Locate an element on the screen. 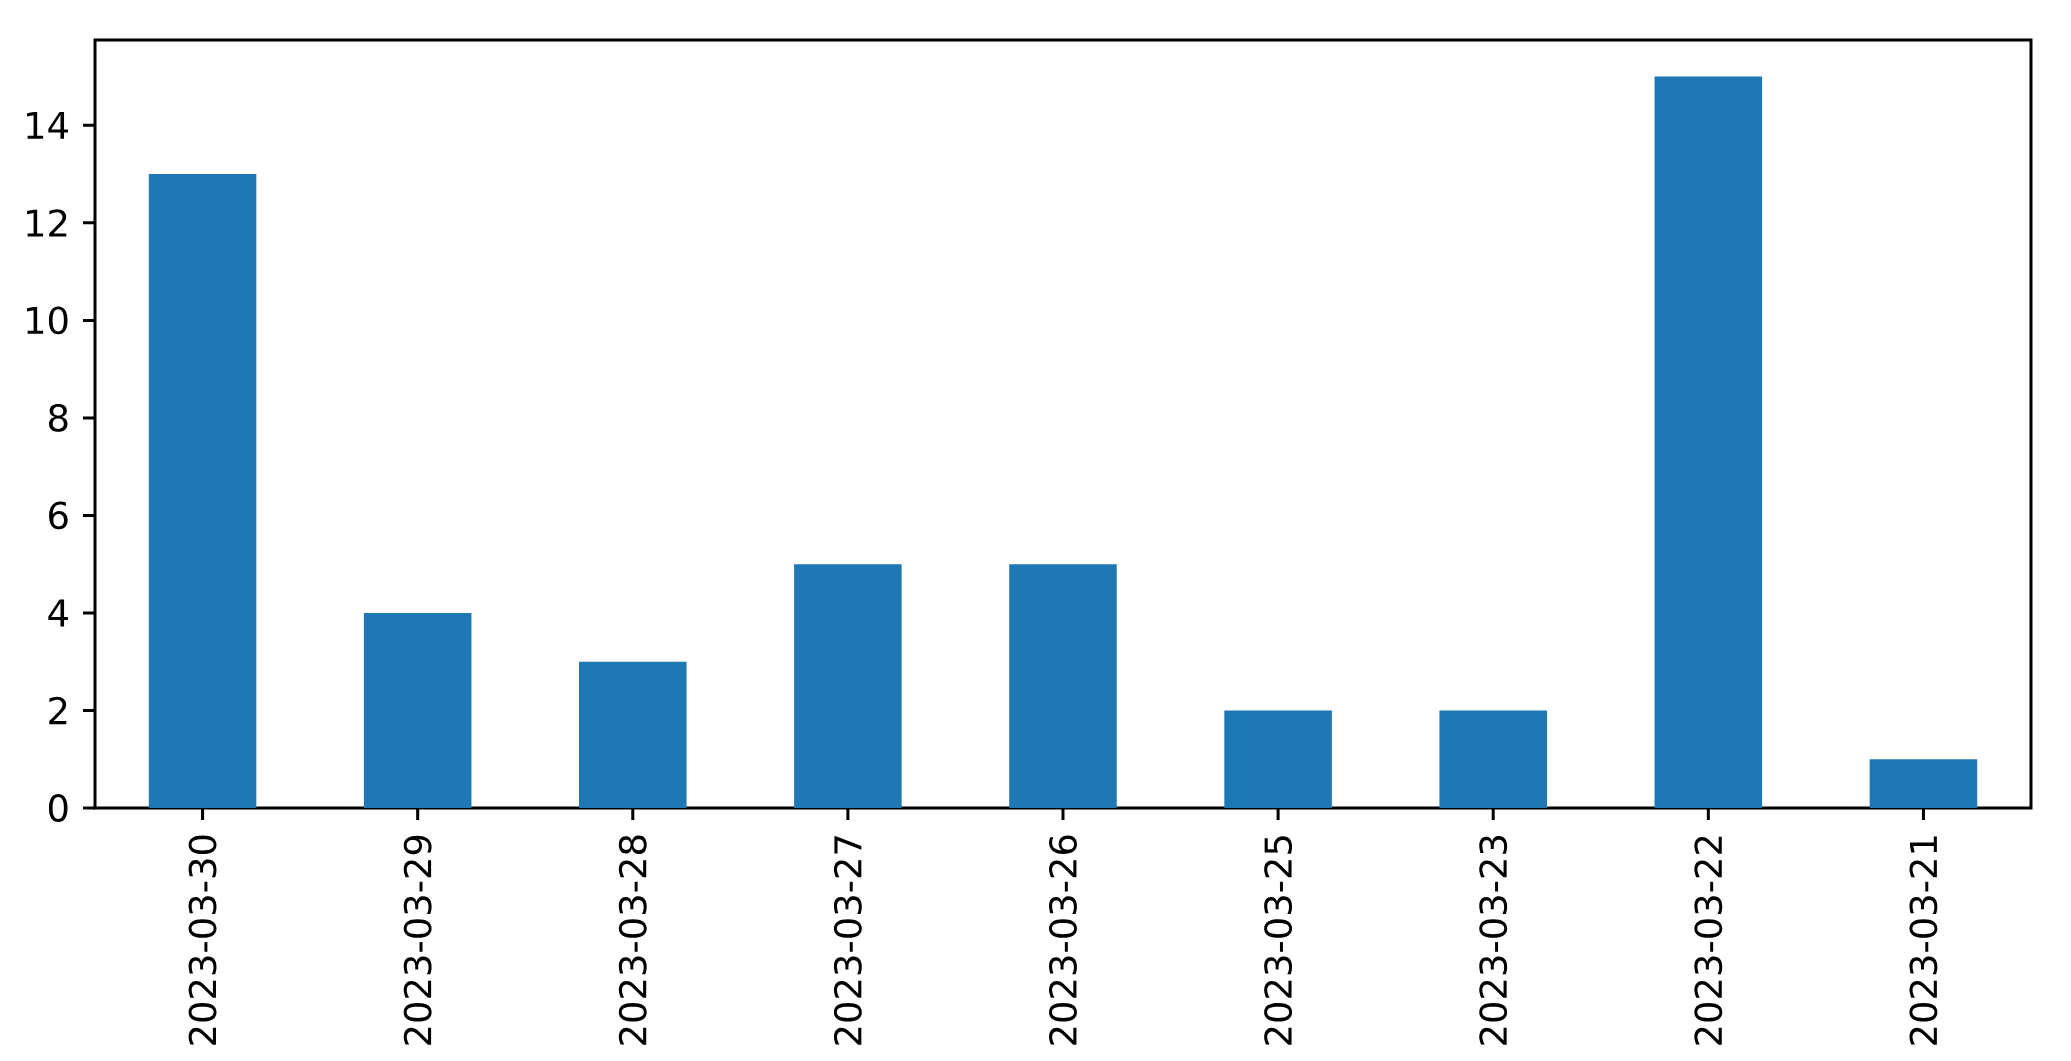 Image resolution: width=2071 pixels, height=1061 pixels. x-tick-label: 2023-03-29 is located at coordinates (417, 940).